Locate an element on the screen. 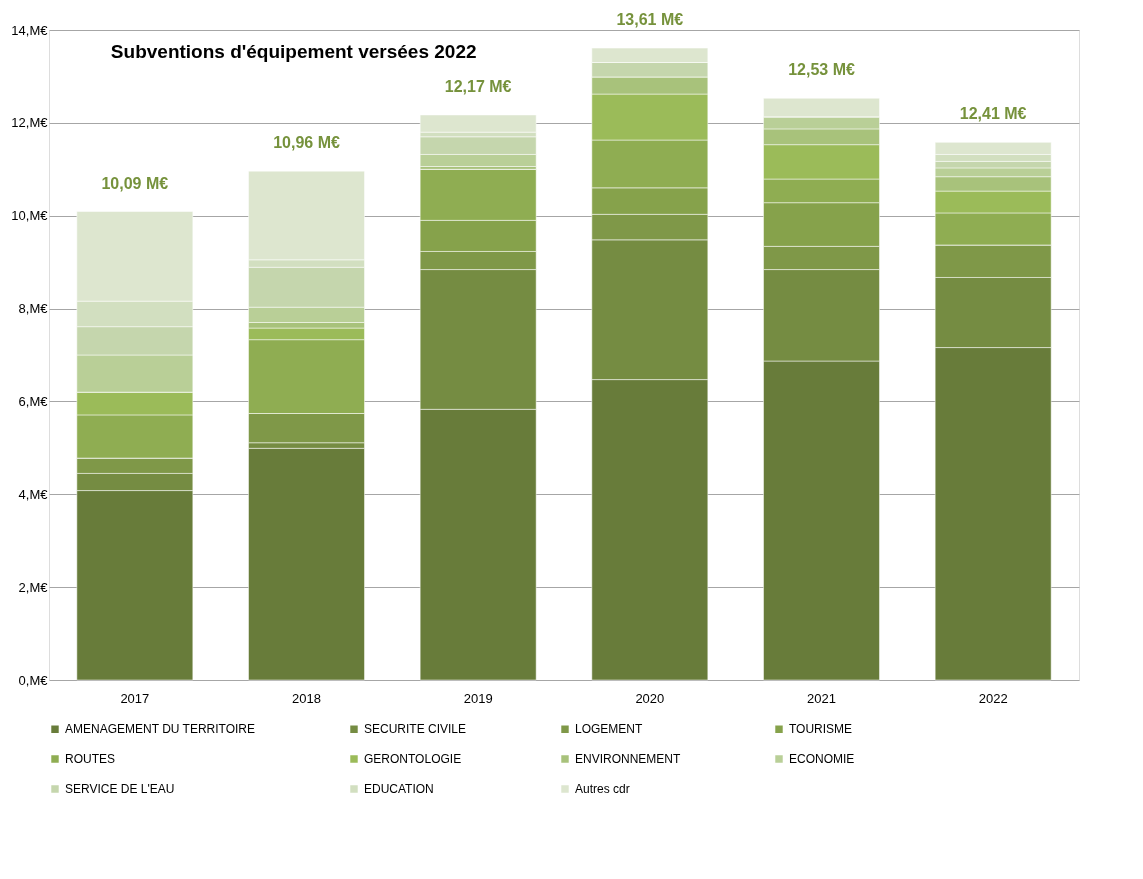 The width and height of the screenshot is (1143, 879). y-tick-label: 14,M€ is located at coordinates (30, 30).